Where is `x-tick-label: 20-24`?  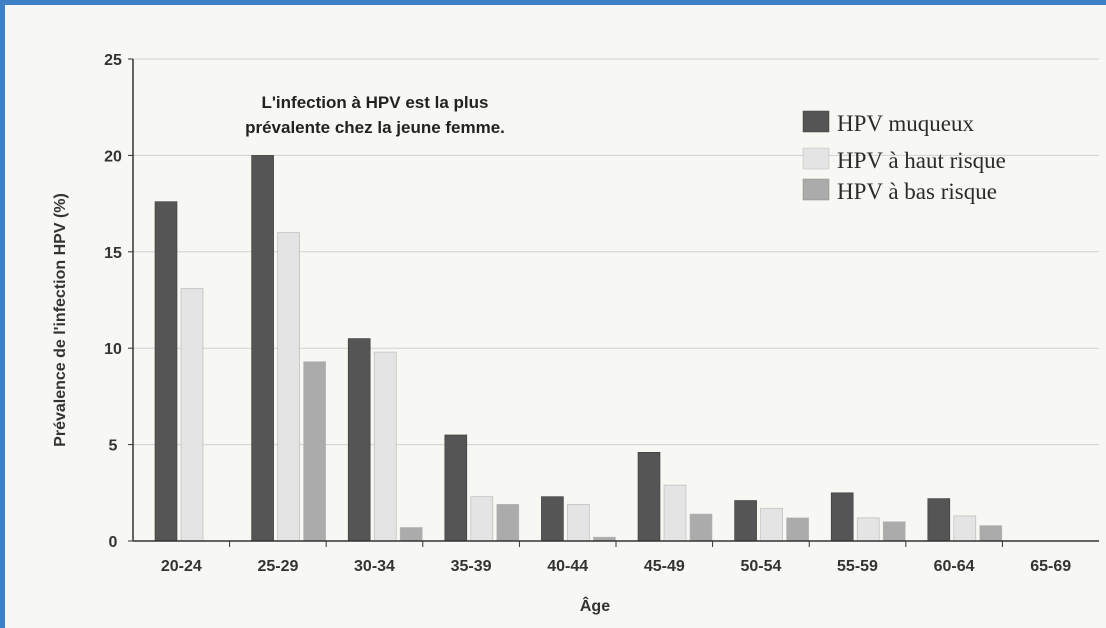 x-tick-label: 20-24 is located at coordinates (181, 566).